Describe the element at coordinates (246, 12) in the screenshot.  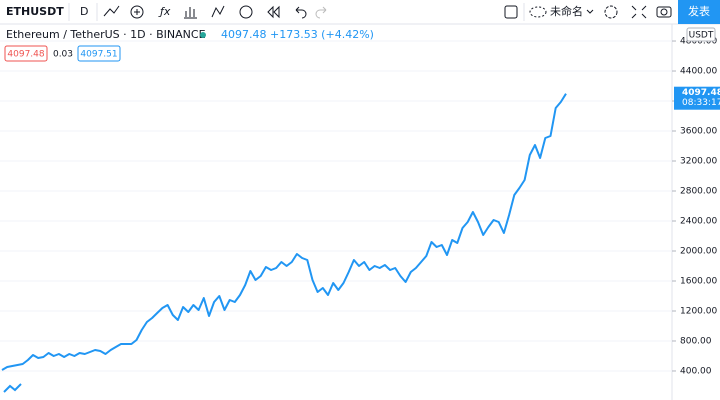
I see `alert-icon` at that location.